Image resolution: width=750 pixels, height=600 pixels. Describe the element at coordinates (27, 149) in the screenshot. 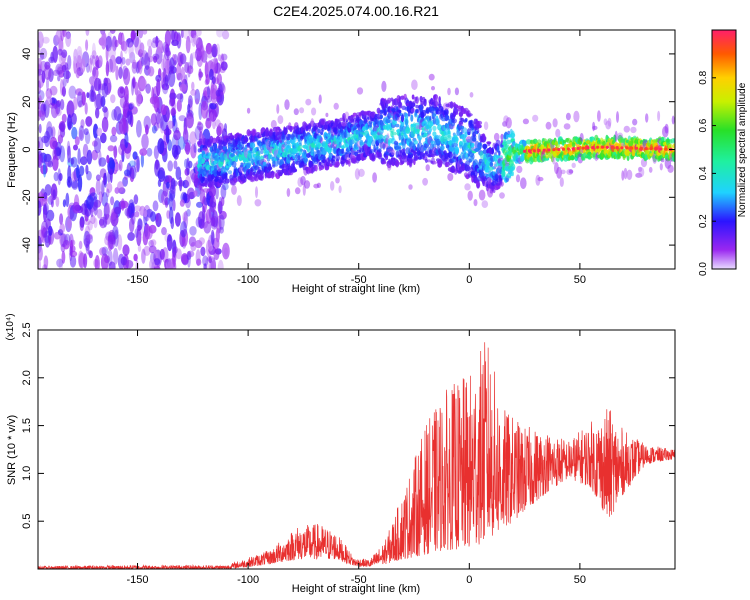

I see `spectrogram-y-tick-label: 0` at that location.